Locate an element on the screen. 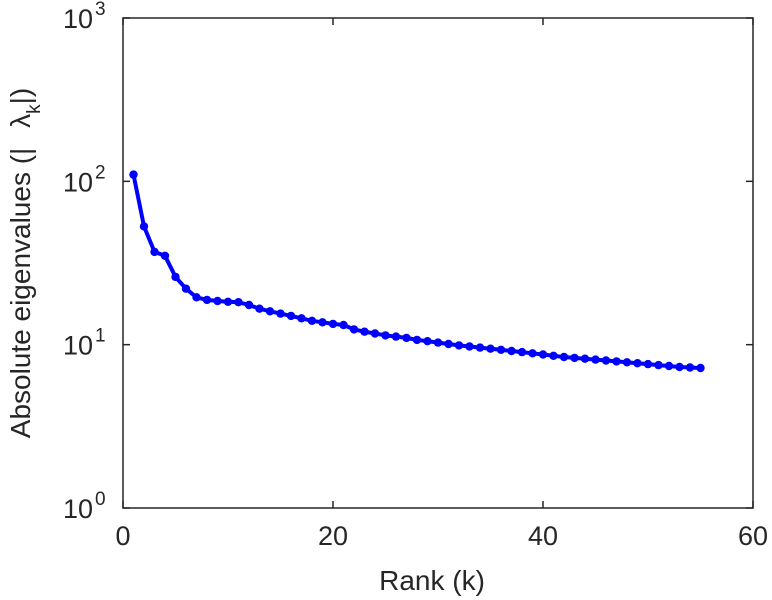  y-axis-title: Absolute eigenvalues (| λk|) is located at coordinates (25, 263).